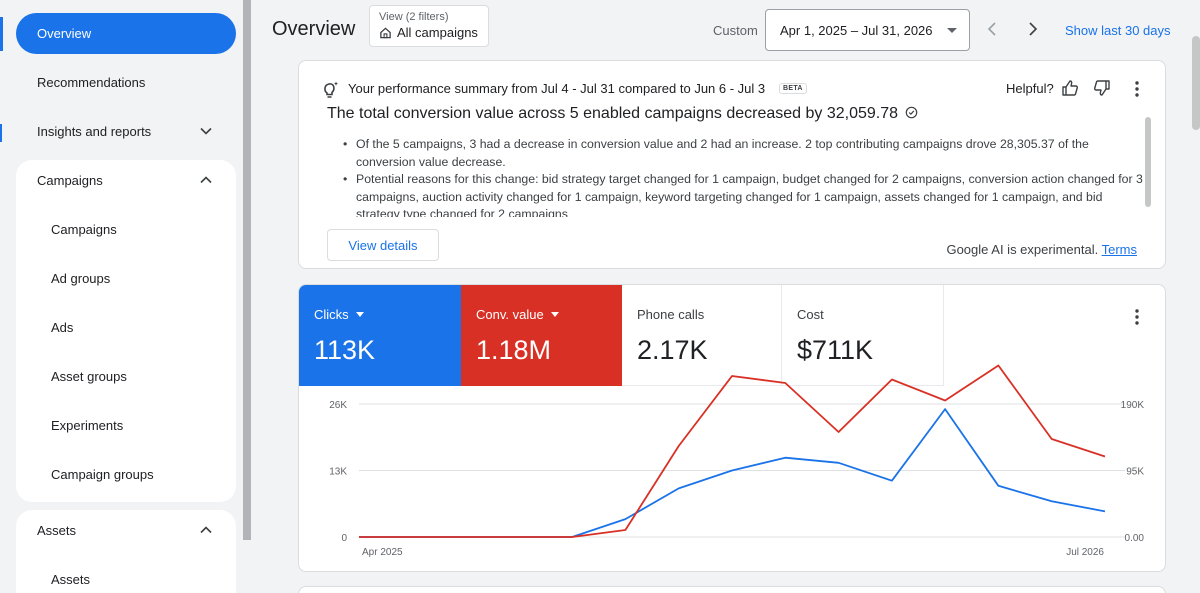 Image resolution: width=1200 pixels, height=593 pixels. What do you see at coordinates (514, 350) in the screenshot?
I see `metric-value: 1.18M` at bounding box center [514, 350].